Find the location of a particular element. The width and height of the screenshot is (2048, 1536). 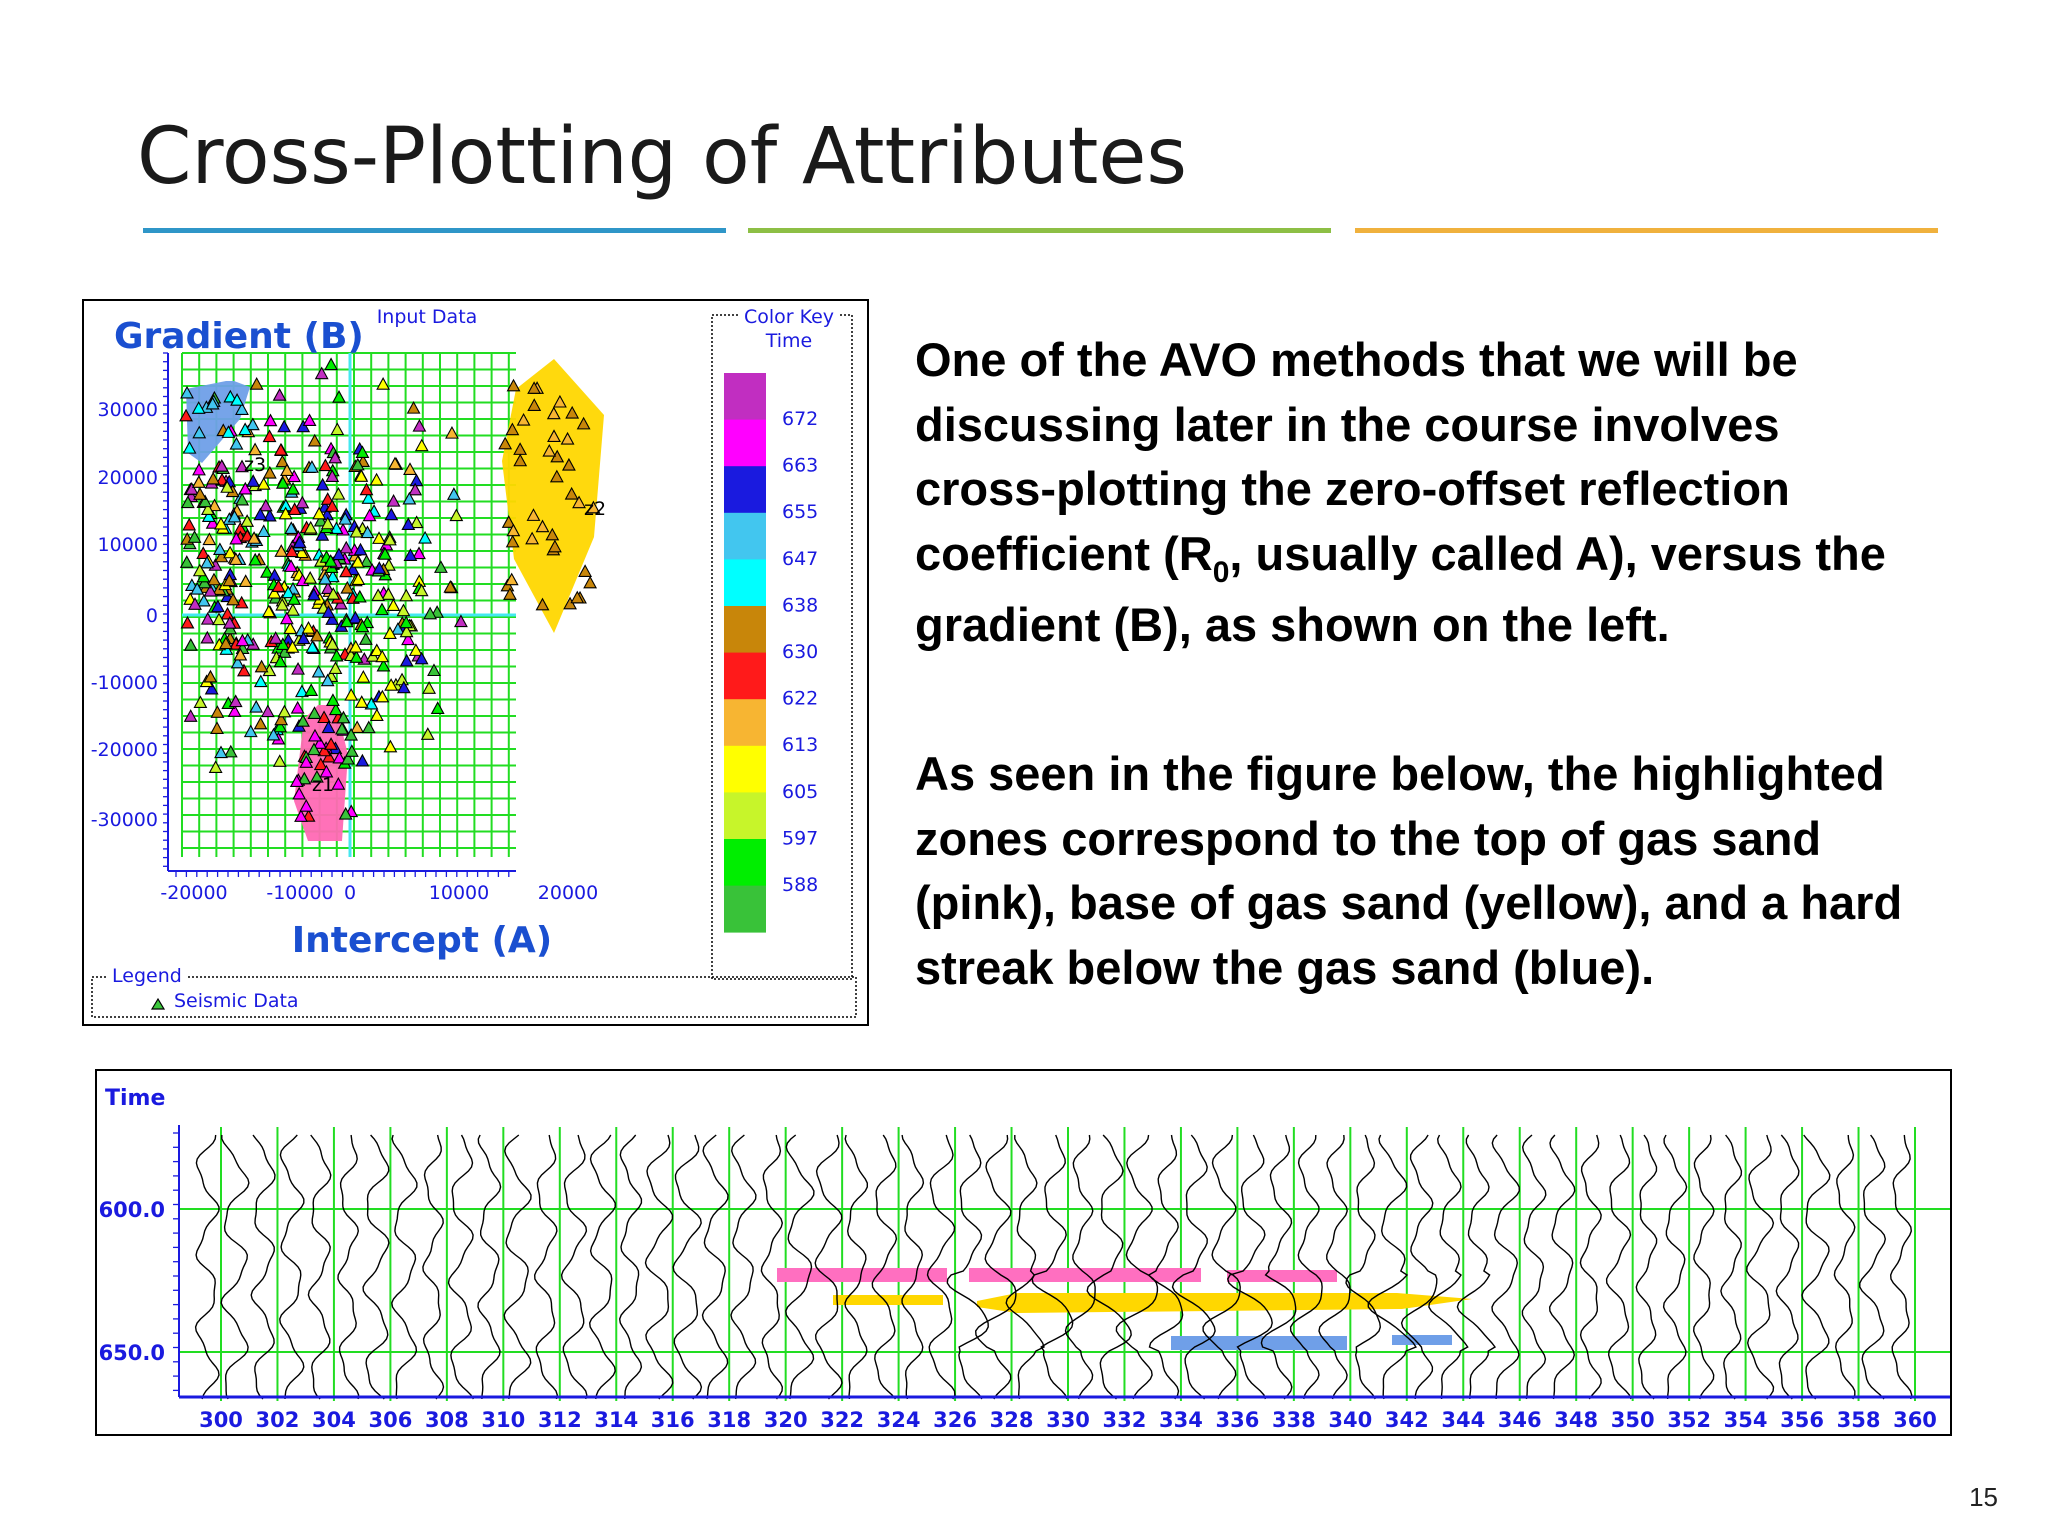

color-key-label: 605 is located at coordinates (800, 792).